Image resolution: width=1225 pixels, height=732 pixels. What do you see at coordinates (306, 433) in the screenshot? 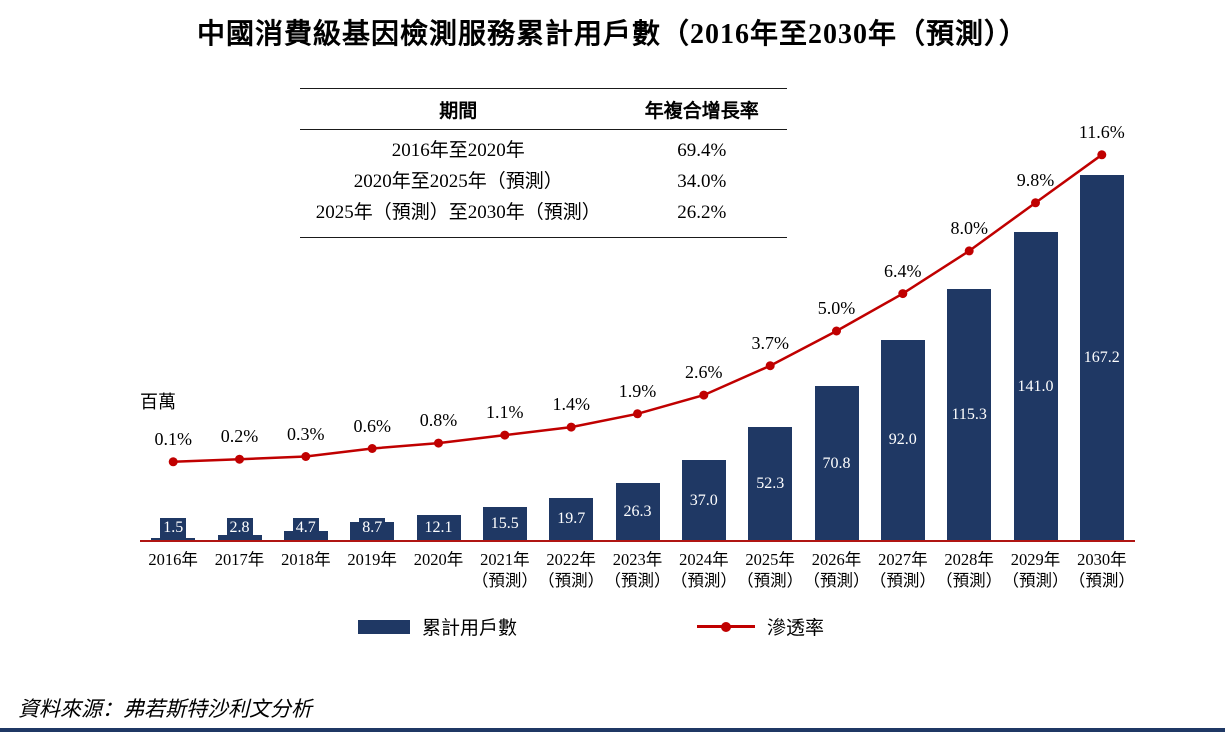
I see `penetration-rate-label: 0.3%` at bounding box center [306, 433].